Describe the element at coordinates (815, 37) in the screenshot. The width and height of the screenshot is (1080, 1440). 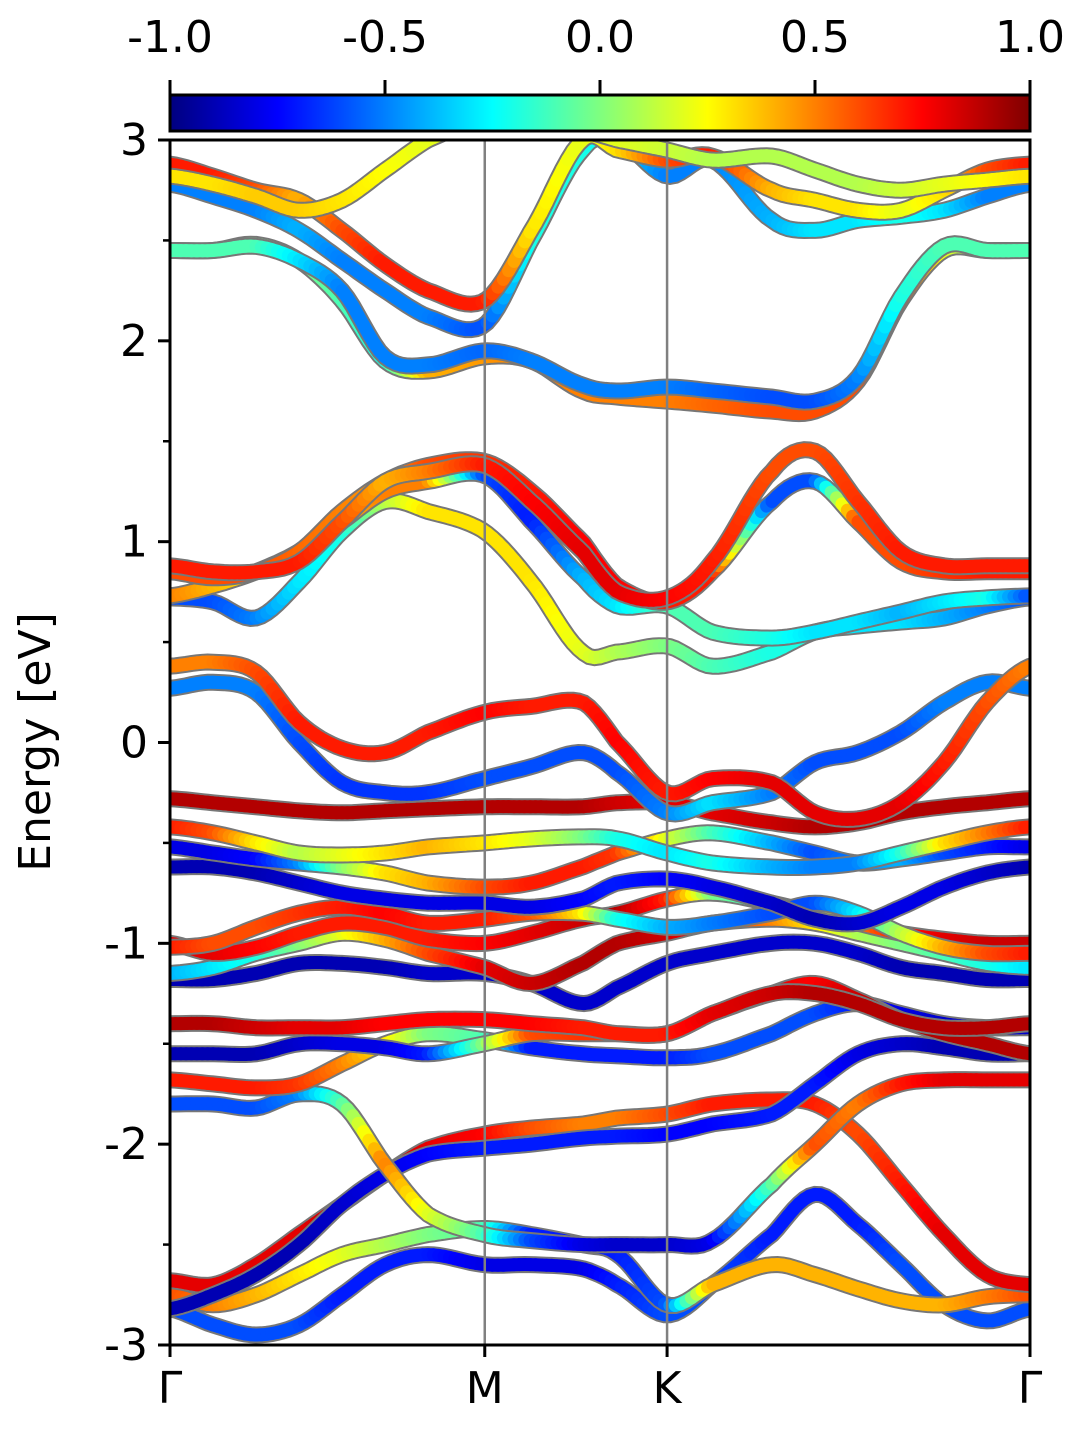
I see `colorbar-tick-label: 0.5` at that location.